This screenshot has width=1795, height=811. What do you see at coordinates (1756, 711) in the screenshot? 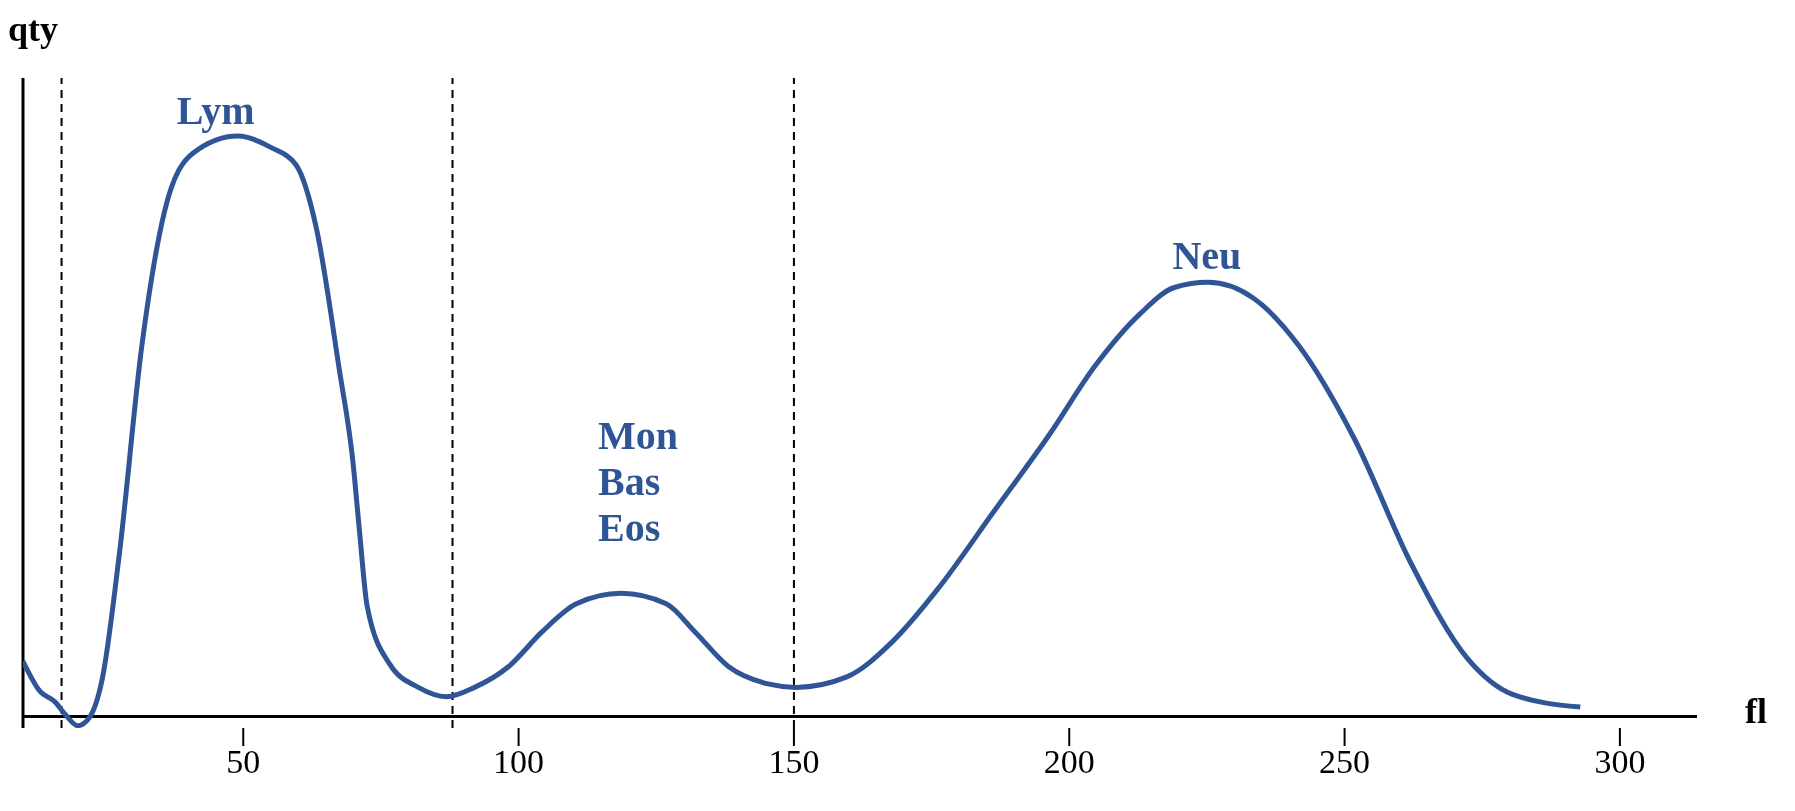
I see `x-axis-title: fl` at bounding box center [1756, 711].